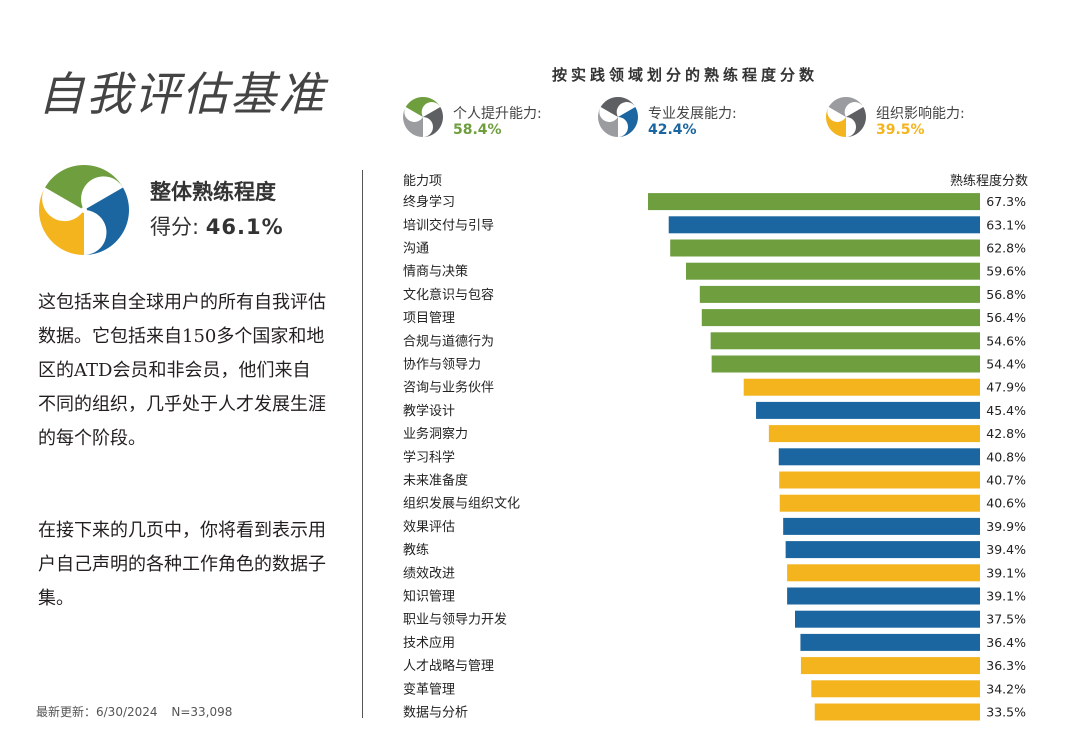 The image size is (1080, 756). I want to click on overall-icon-green-segment, so click(84, 187).